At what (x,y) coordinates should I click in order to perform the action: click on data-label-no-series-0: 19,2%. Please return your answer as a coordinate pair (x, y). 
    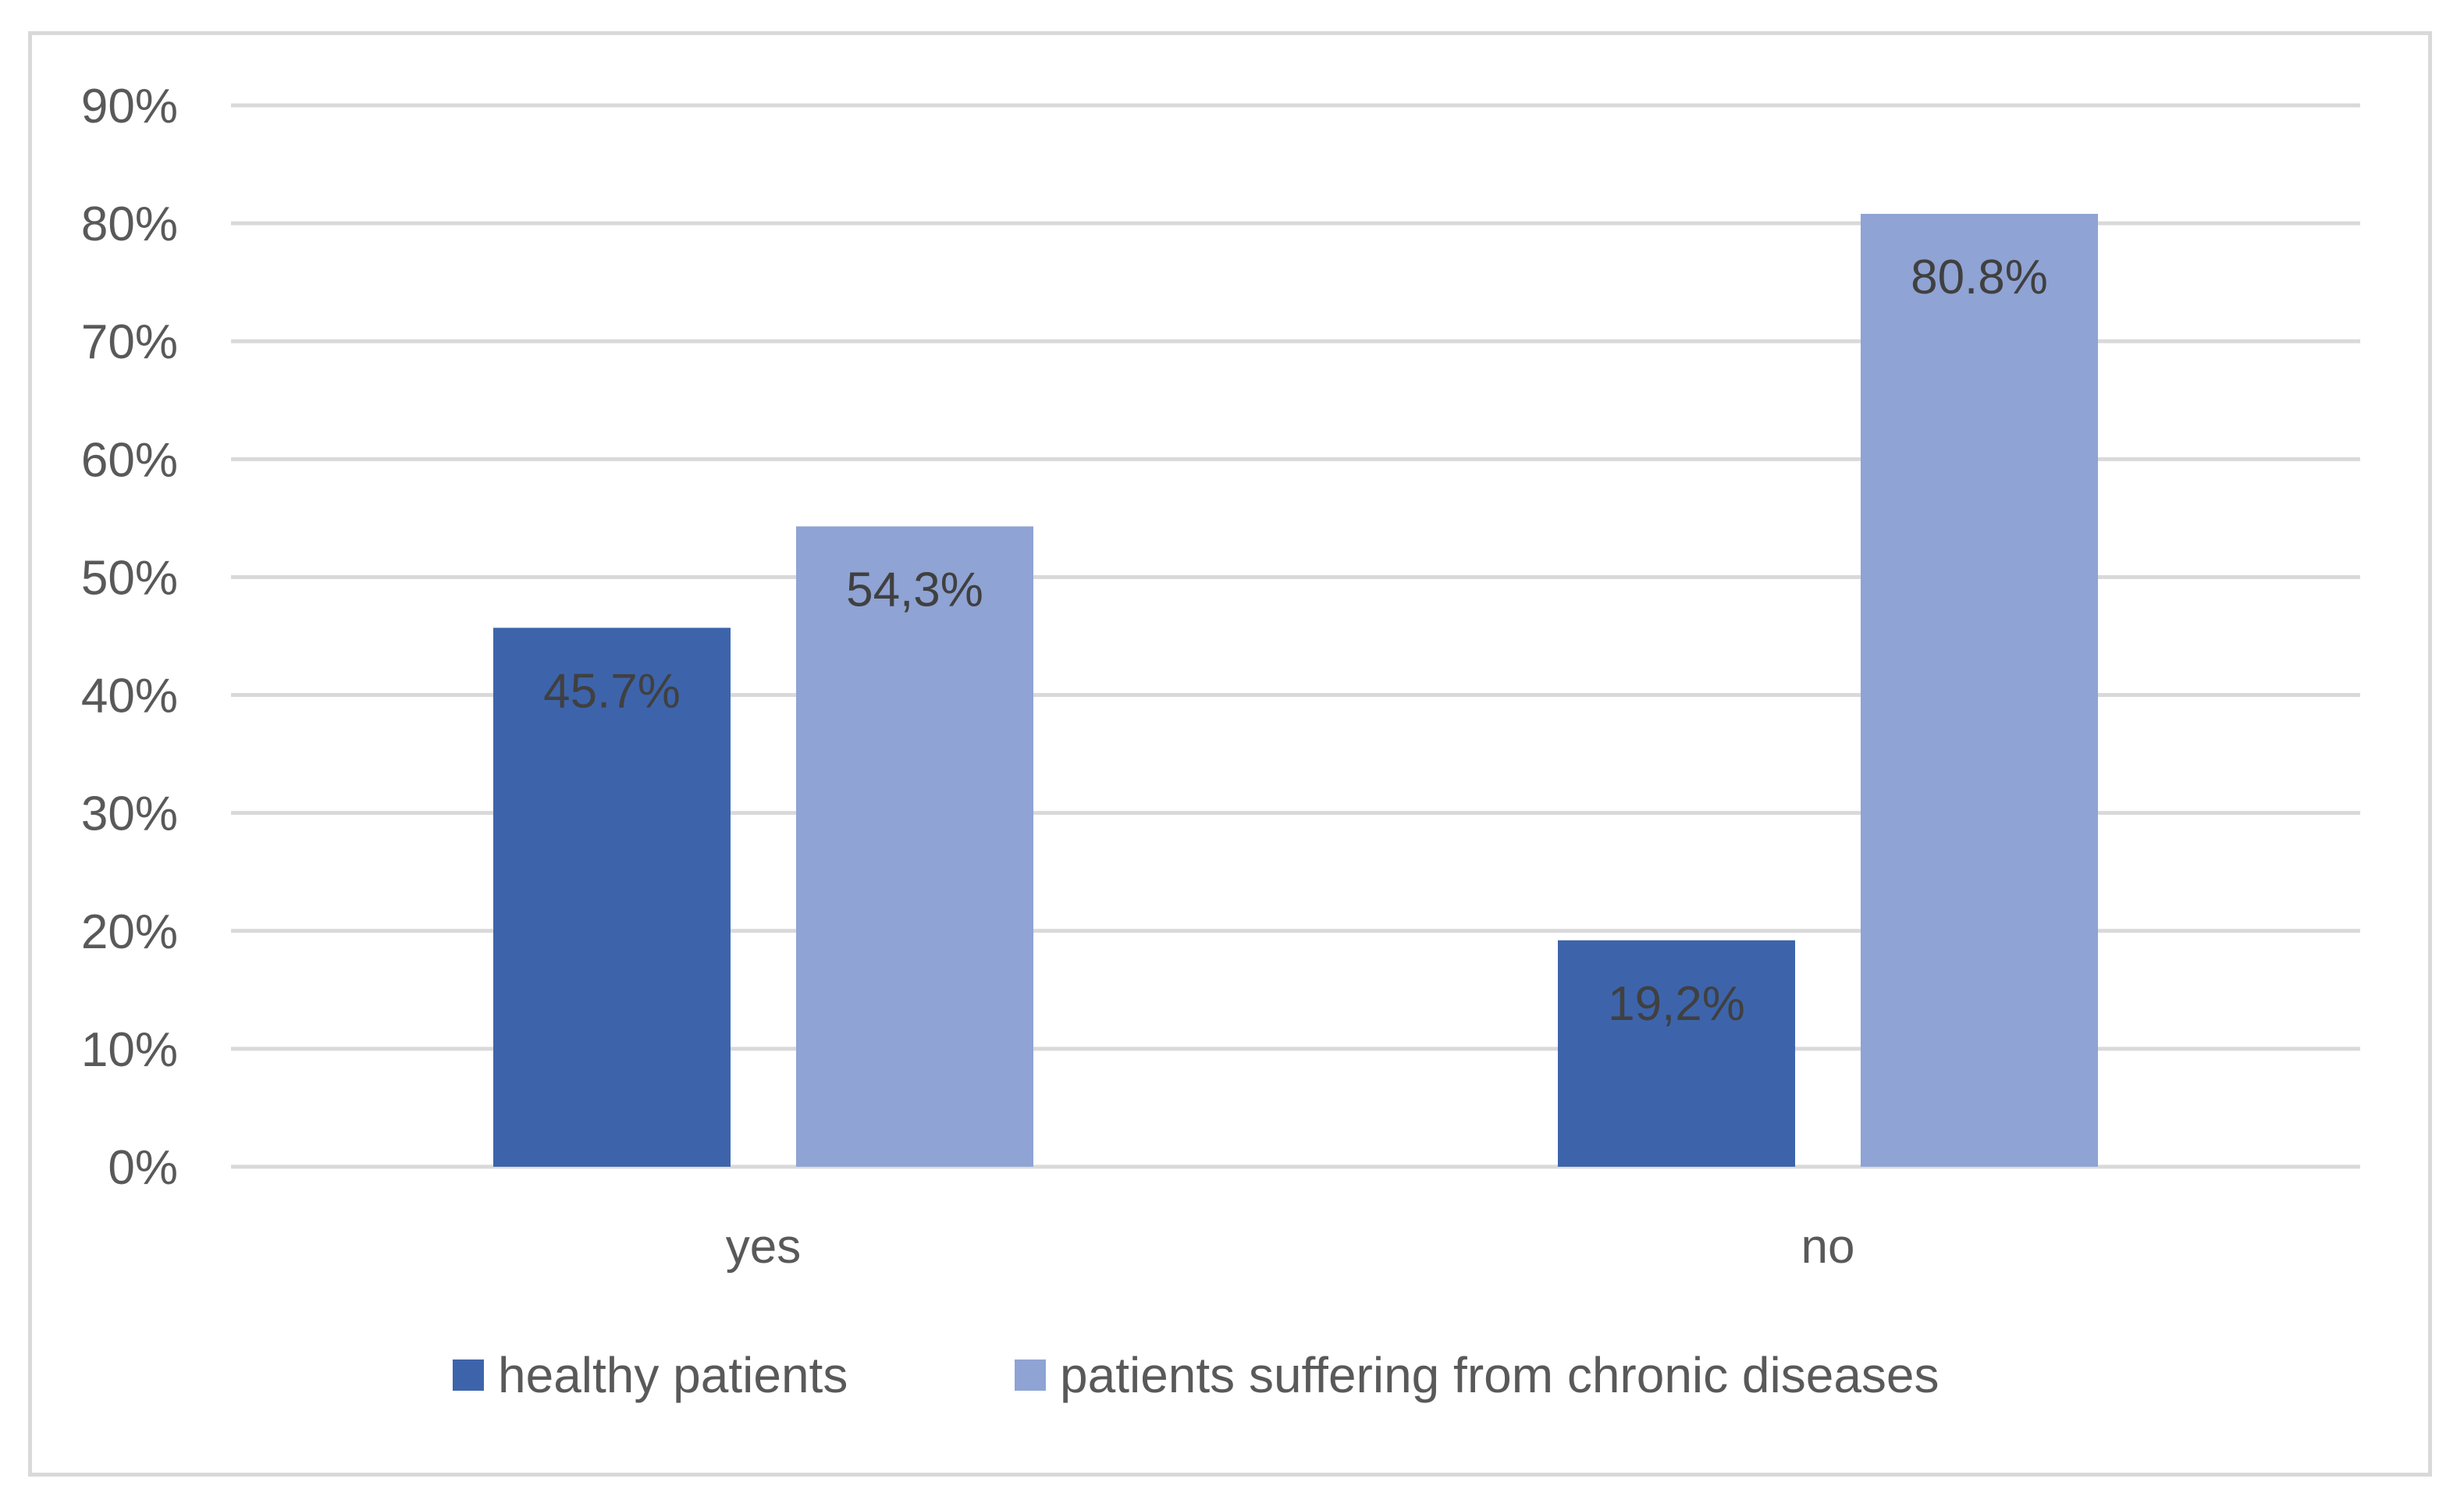
    Looking at the image, I should click on (1676, 1004).